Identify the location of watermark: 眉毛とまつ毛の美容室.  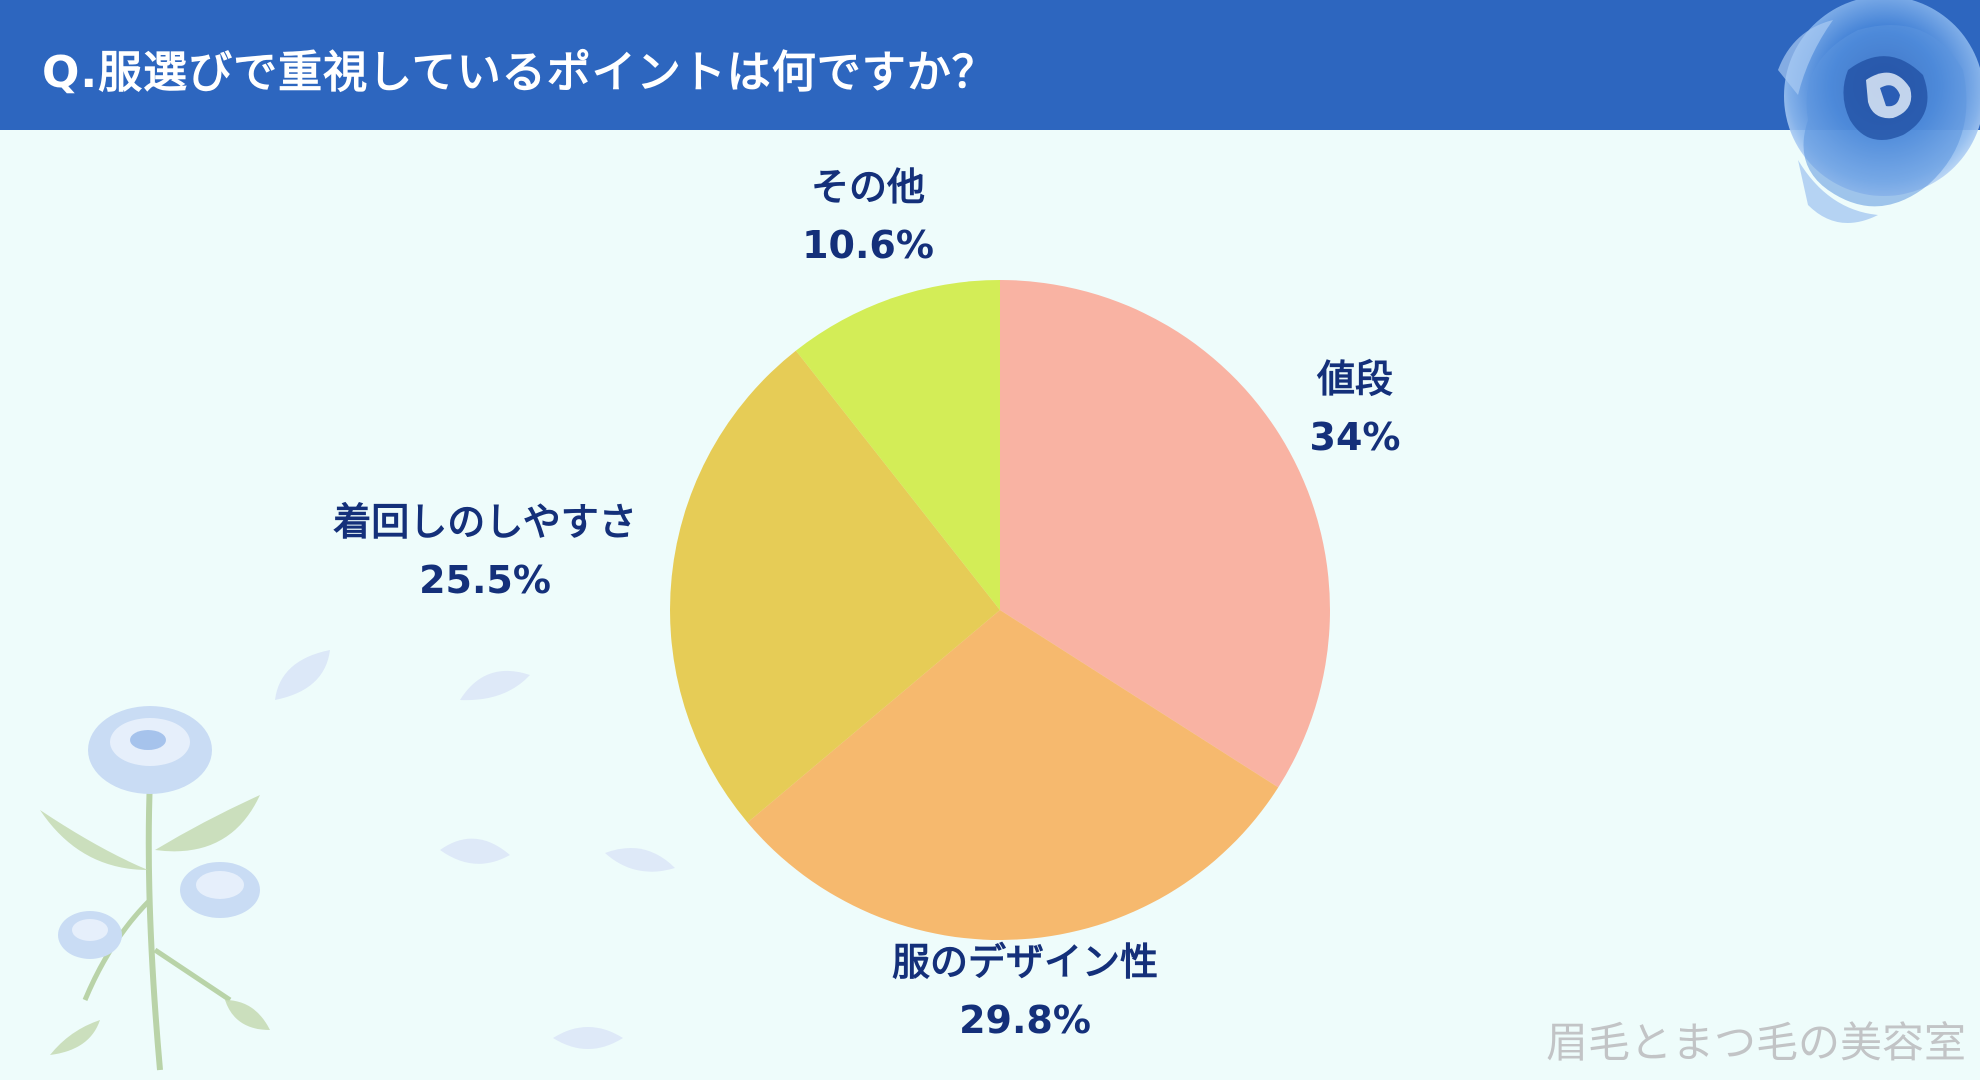
(1755, 1042).